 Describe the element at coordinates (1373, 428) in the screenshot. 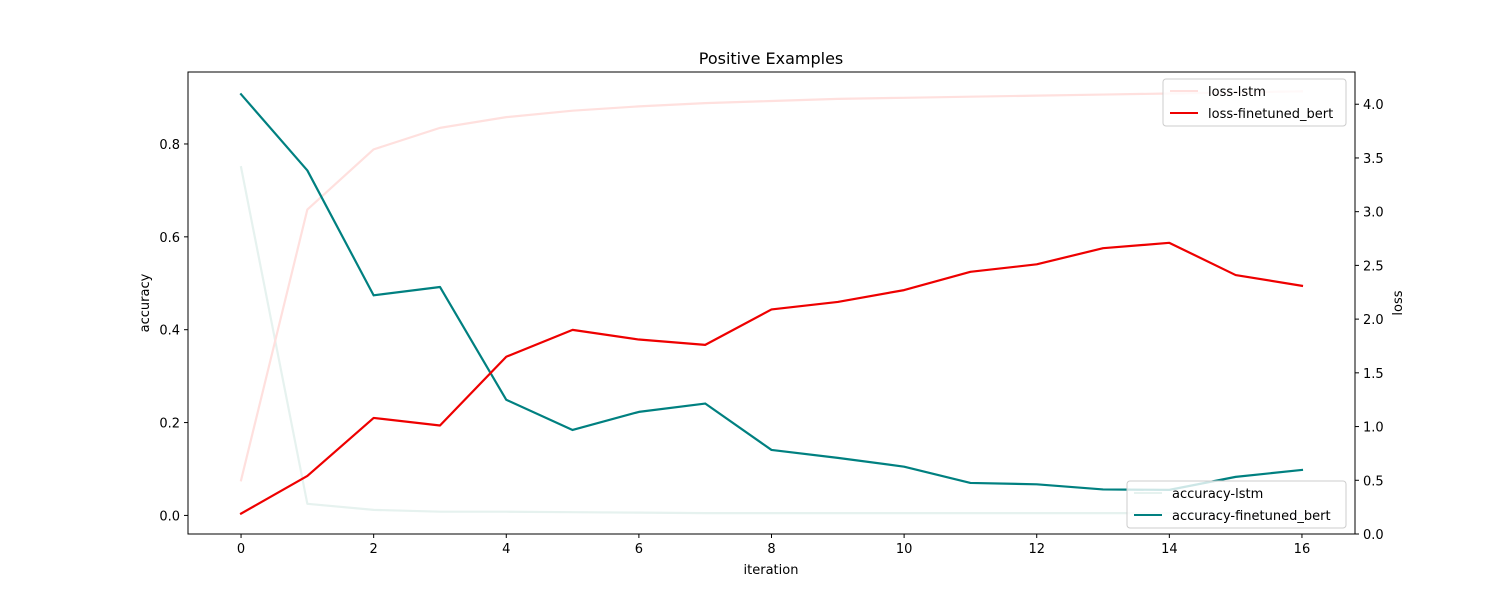

I see `y-right-tick-label: 1.0` at that location.